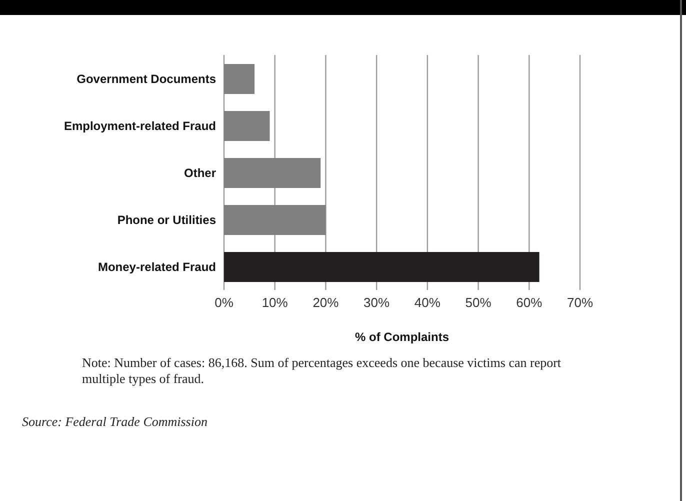 This screenshot has height=501, width=686. Describe the element at coordinates (402, 337) in the screenshot. I see `x-axis-title: % of Complaints` at that location.